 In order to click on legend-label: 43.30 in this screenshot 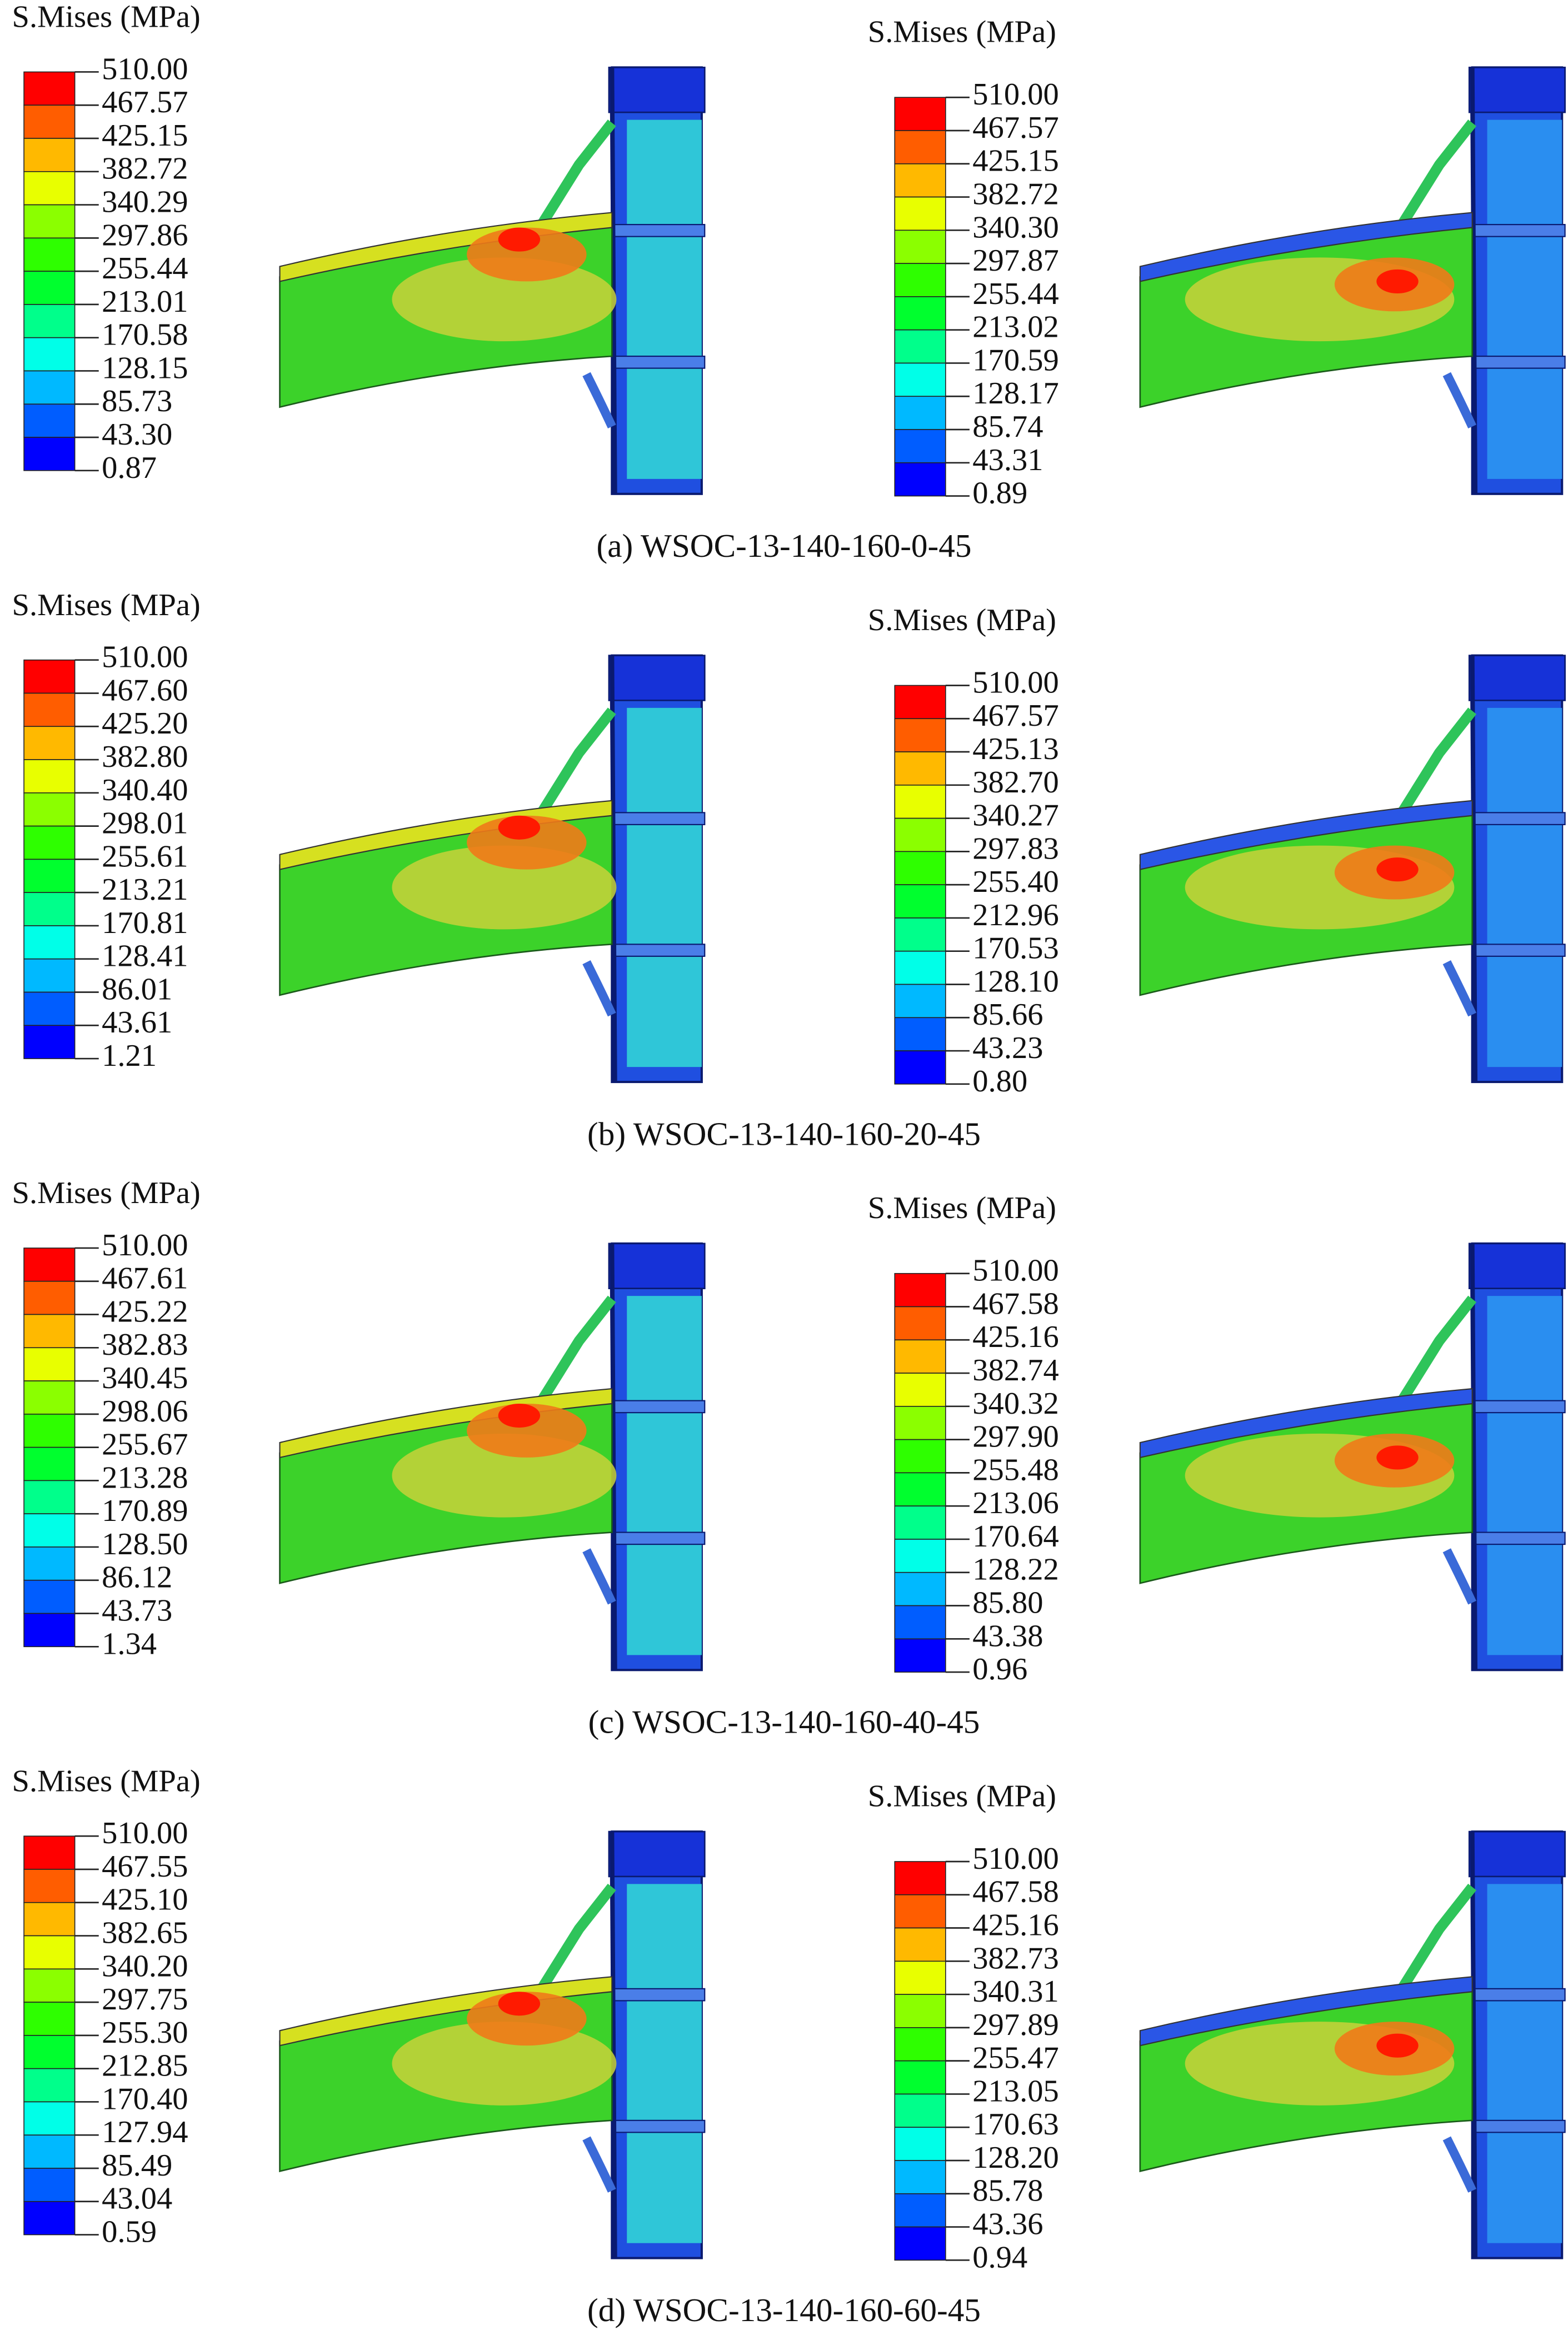, I will do `click(137, 434)`.